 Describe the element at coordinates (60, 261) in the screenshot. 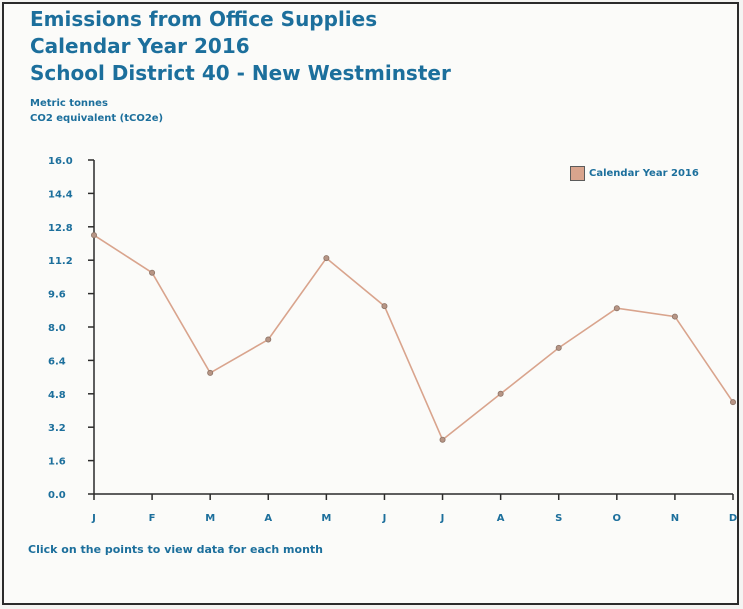

I see `y-tick-label: 11.2` at that location.